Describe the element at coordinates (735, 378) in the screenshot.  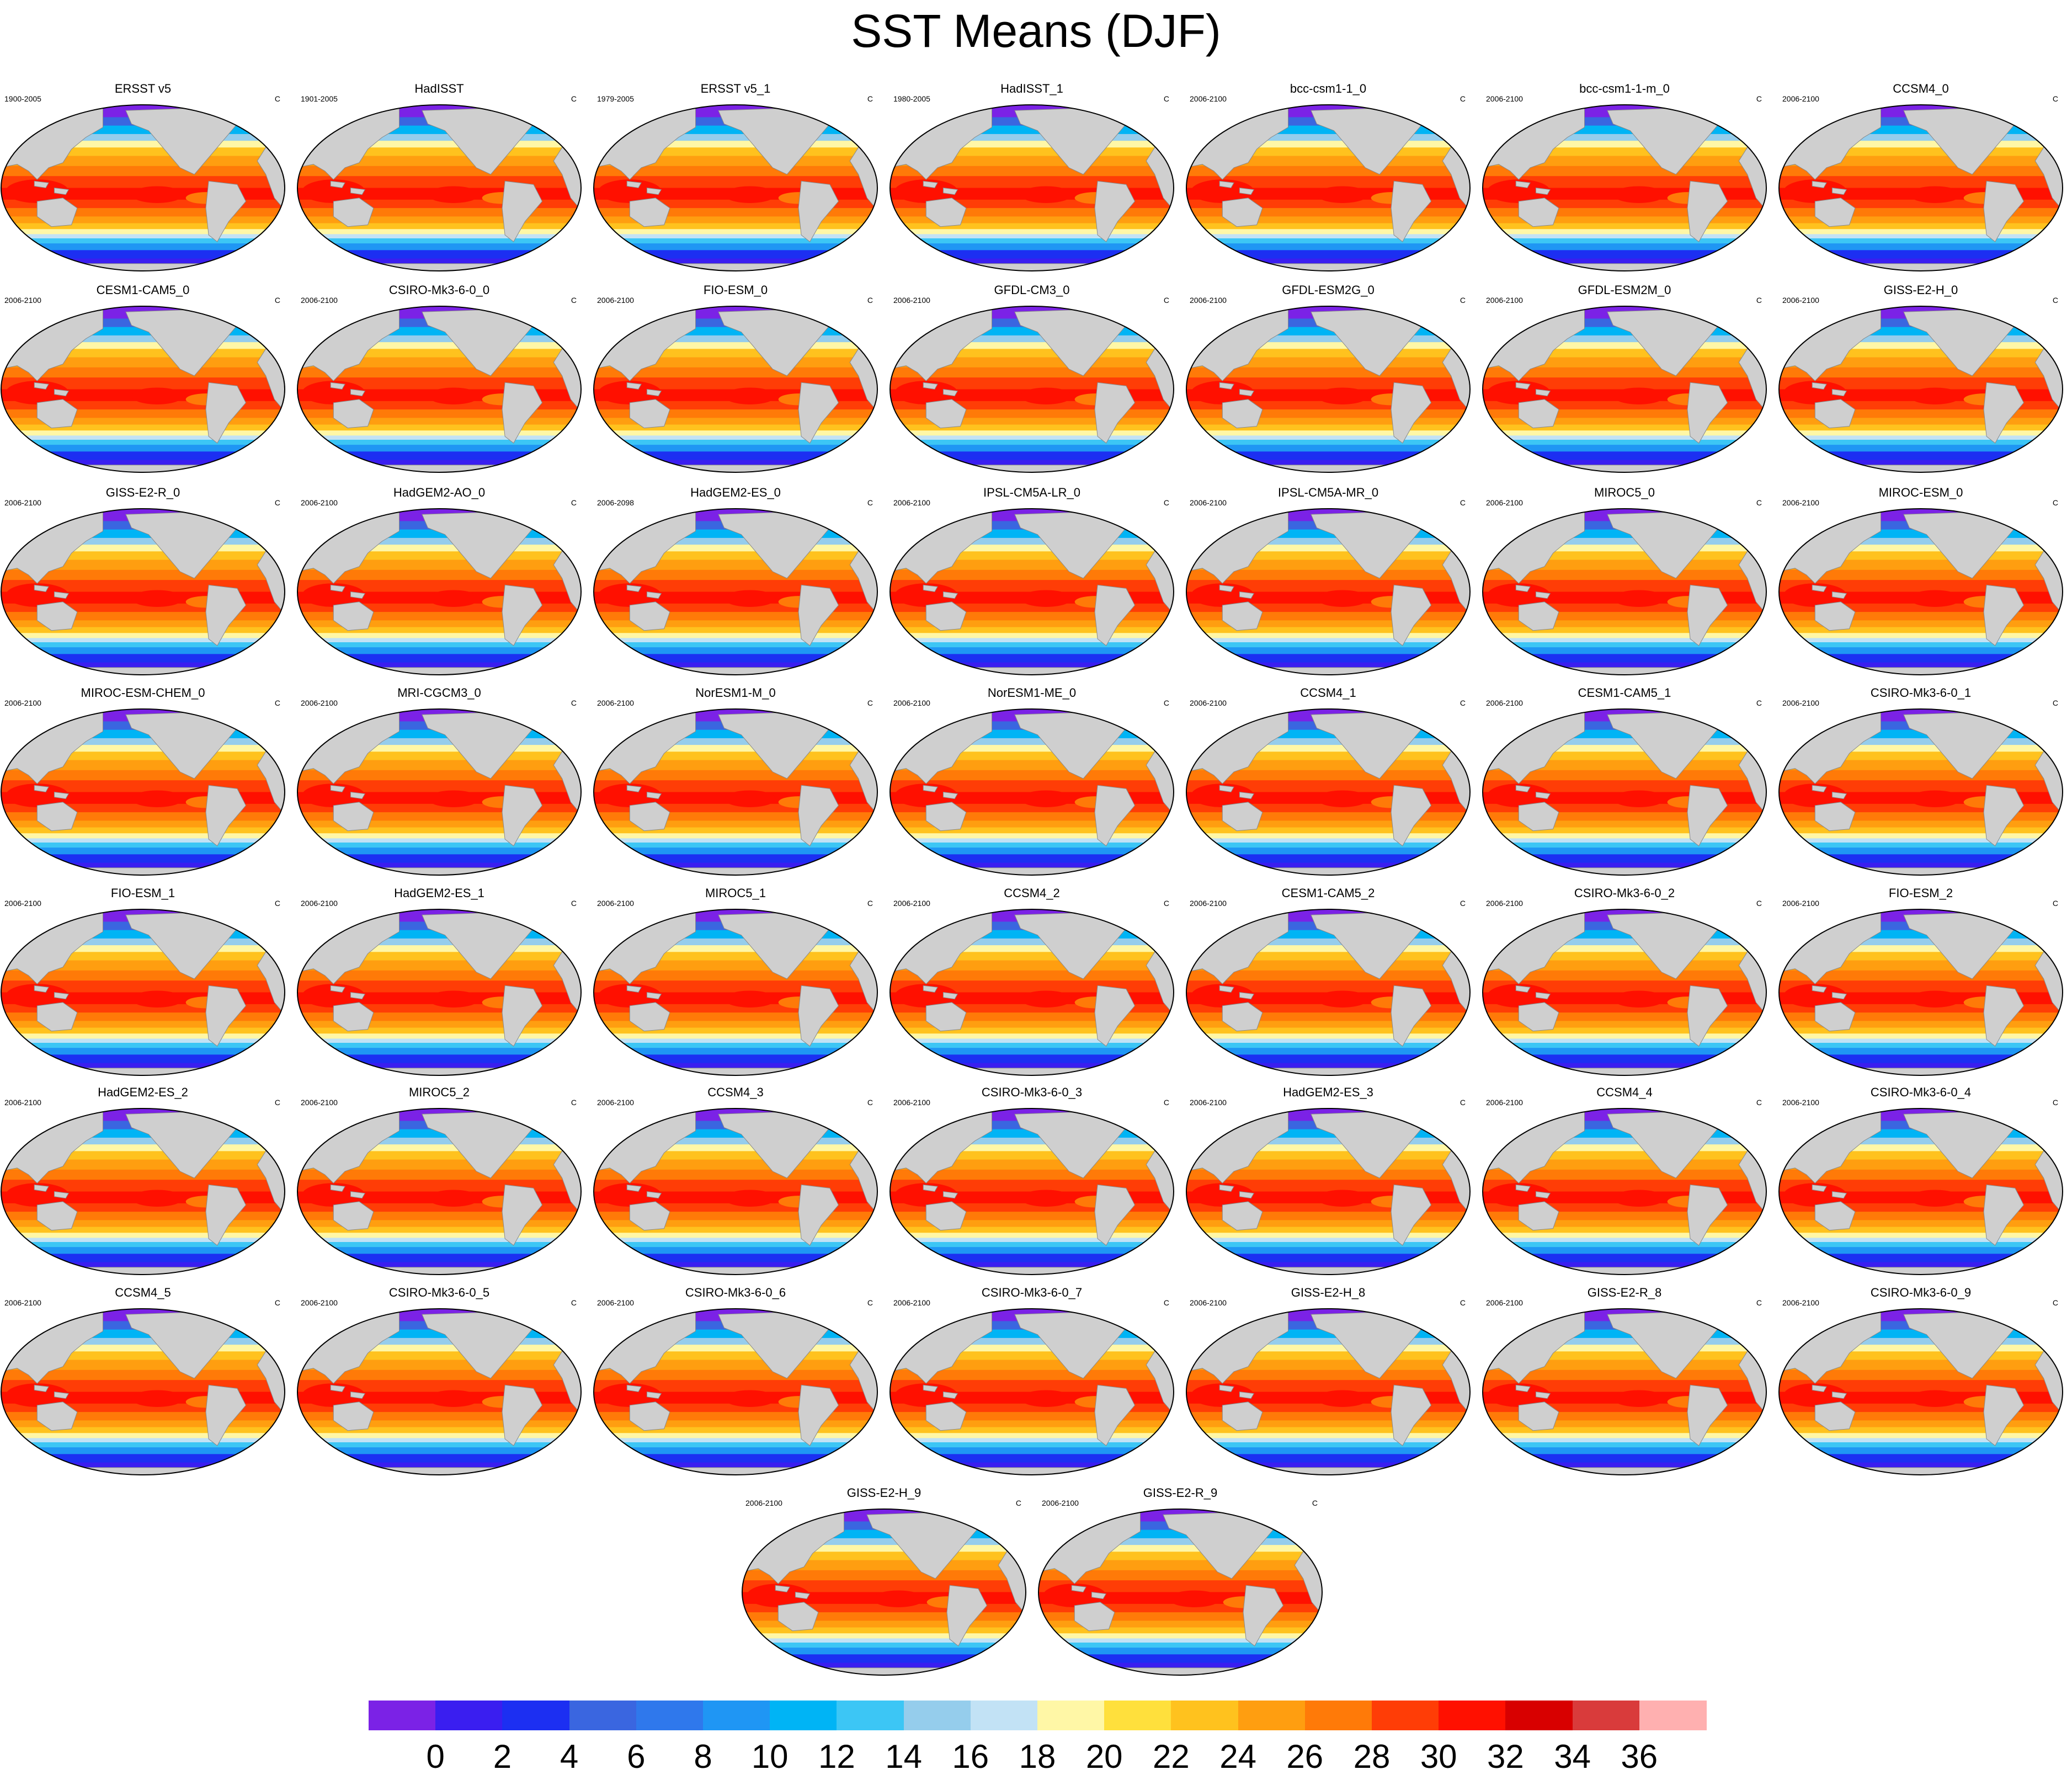
I see `map-panel: FIO-ESM_0 2006-2100 C` at that location.